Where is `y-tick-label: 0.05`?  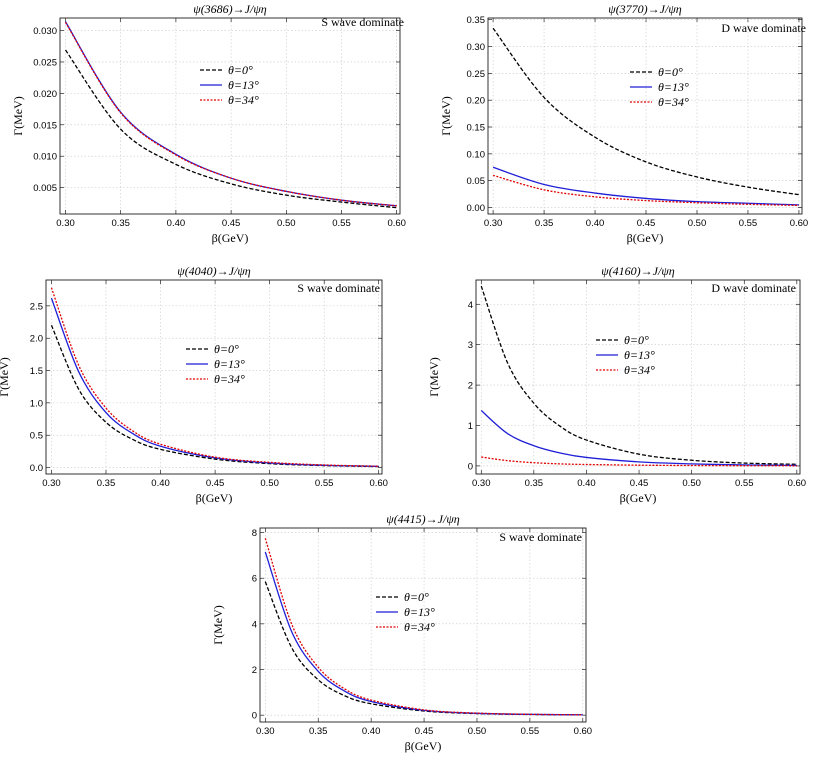 y-tick-label: 0.05 is located at coordinates (476, 181).